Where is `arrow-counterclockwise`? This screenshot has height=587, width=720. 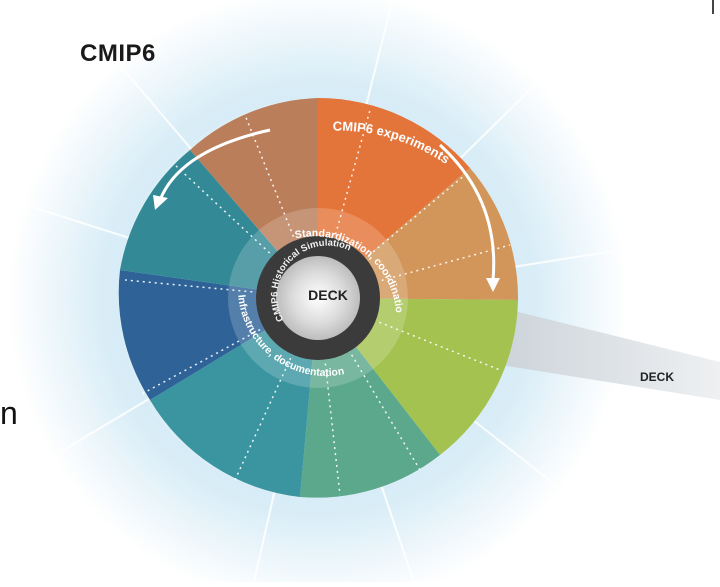
arrow-counterclockwise is located at coordinates (214, 164).